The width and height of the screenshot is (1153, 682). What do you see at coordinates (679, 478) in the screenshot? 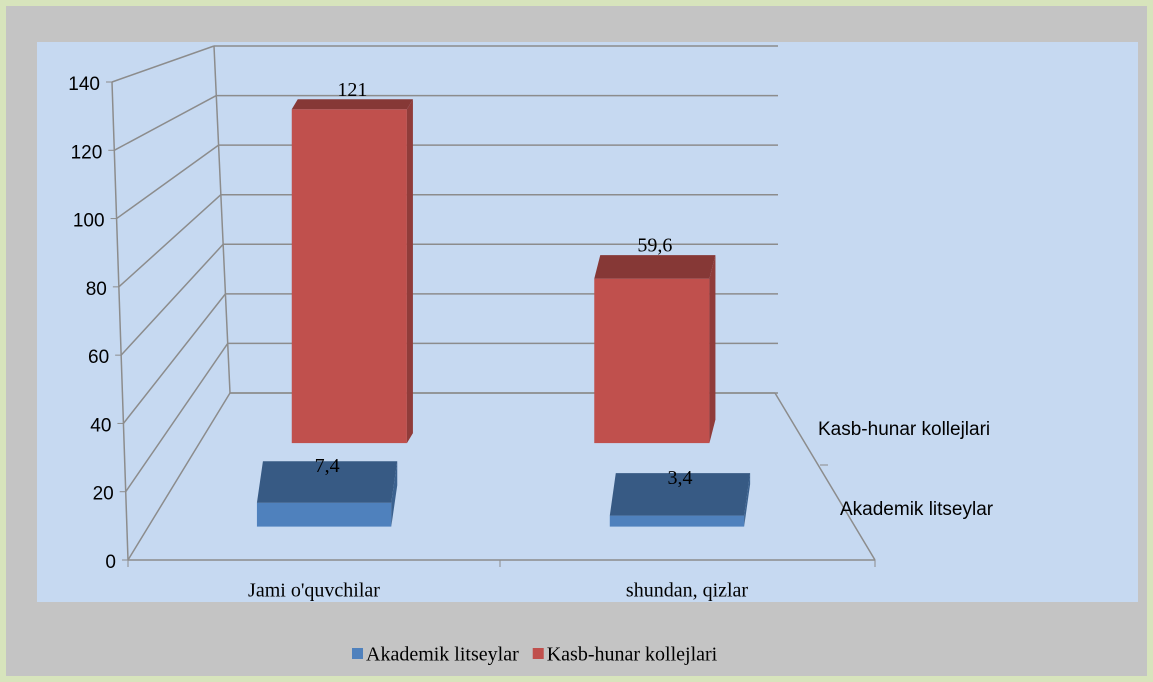
I see `data-label: 3,4` at bounding box center [679, 478].